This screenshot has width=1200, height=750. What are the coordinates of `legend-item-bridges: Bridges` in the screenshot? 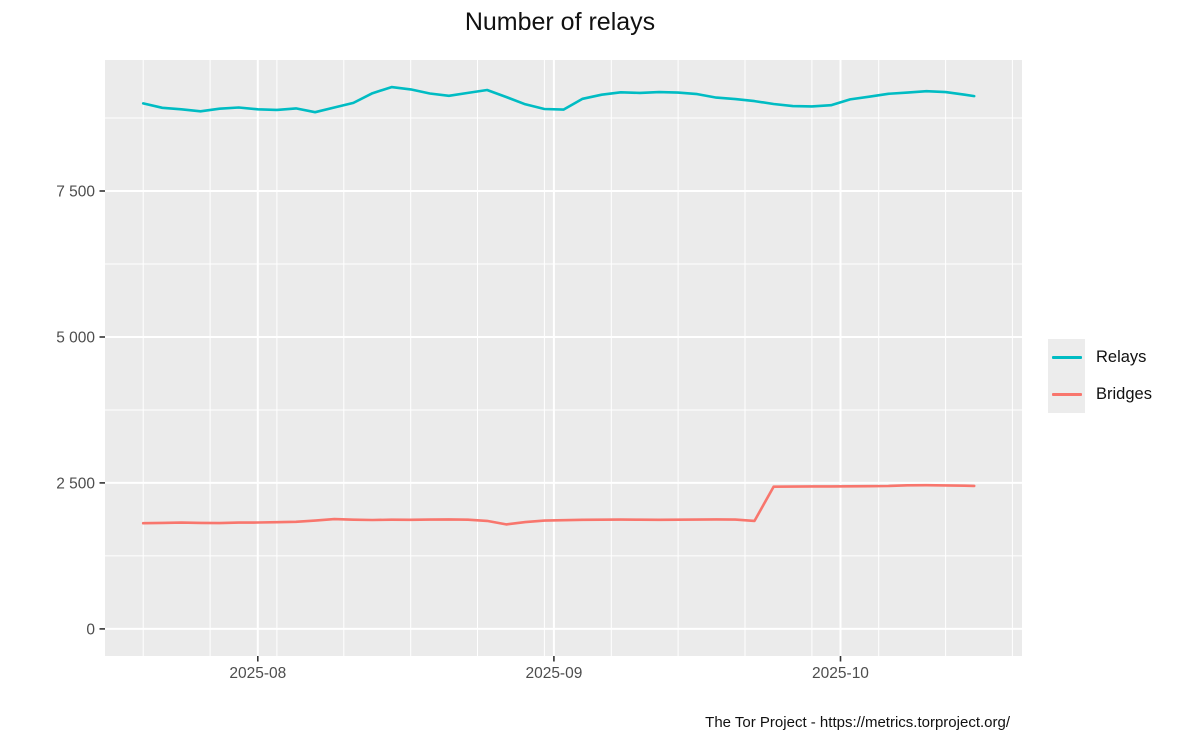 It's located at (1100, 394).